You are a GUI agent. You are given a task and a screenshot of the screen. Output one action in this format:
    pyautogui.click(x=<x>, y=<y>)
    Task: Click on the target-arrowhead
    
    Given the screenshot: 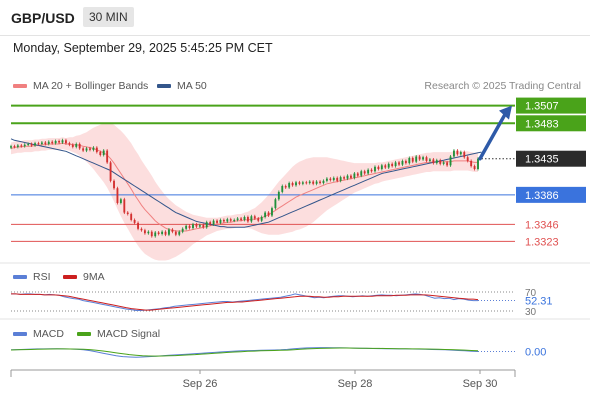 What is the action you would take?
    pyautogui.click(x=505, y=112)
    